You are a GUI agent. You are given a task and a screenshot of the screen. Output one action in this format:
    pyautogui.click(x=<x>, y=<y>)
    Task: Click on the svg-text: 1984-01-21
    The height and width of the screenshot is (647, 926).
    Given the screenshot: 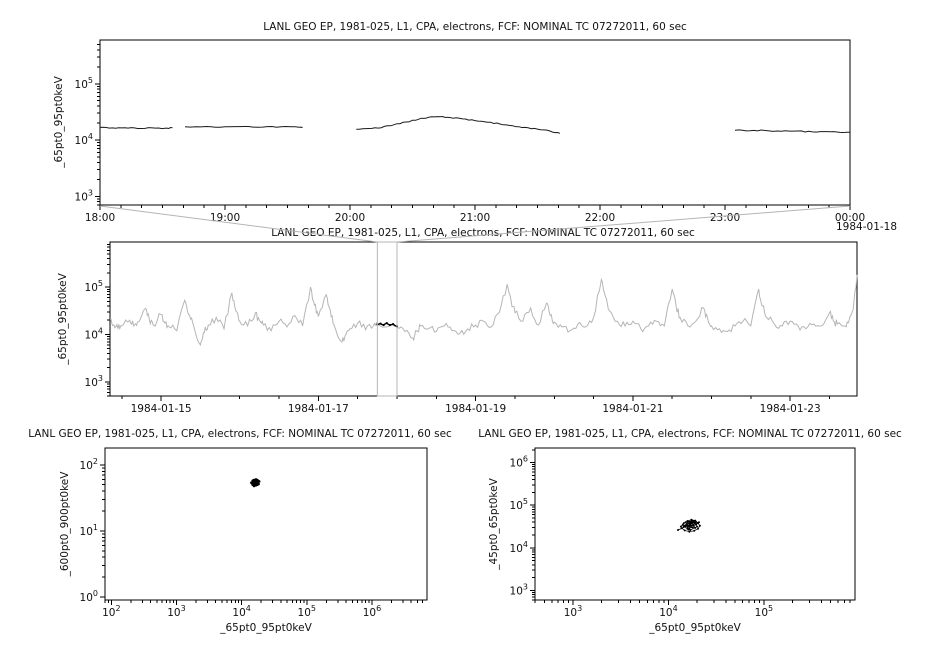 What is the action you would take?
    pyautogui.click(x=632, y=409)
    